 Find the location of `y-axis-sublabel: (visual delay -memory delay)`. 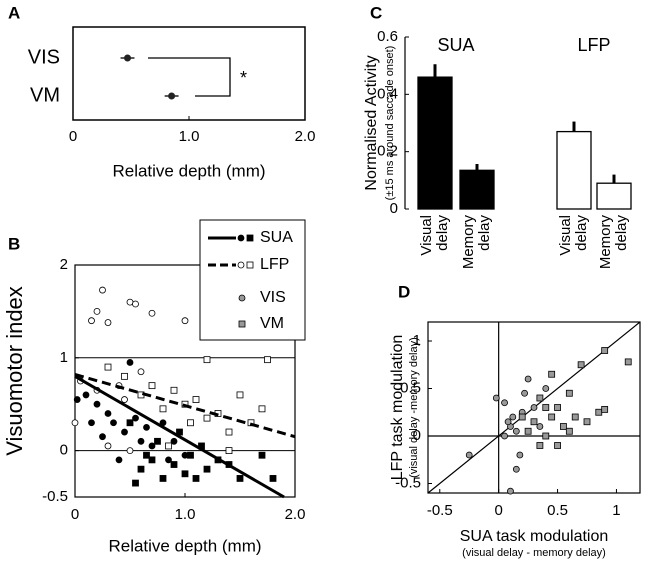

y-axis-sublabel: (visual delay -memory delay) is located at coordinates (414, 407).